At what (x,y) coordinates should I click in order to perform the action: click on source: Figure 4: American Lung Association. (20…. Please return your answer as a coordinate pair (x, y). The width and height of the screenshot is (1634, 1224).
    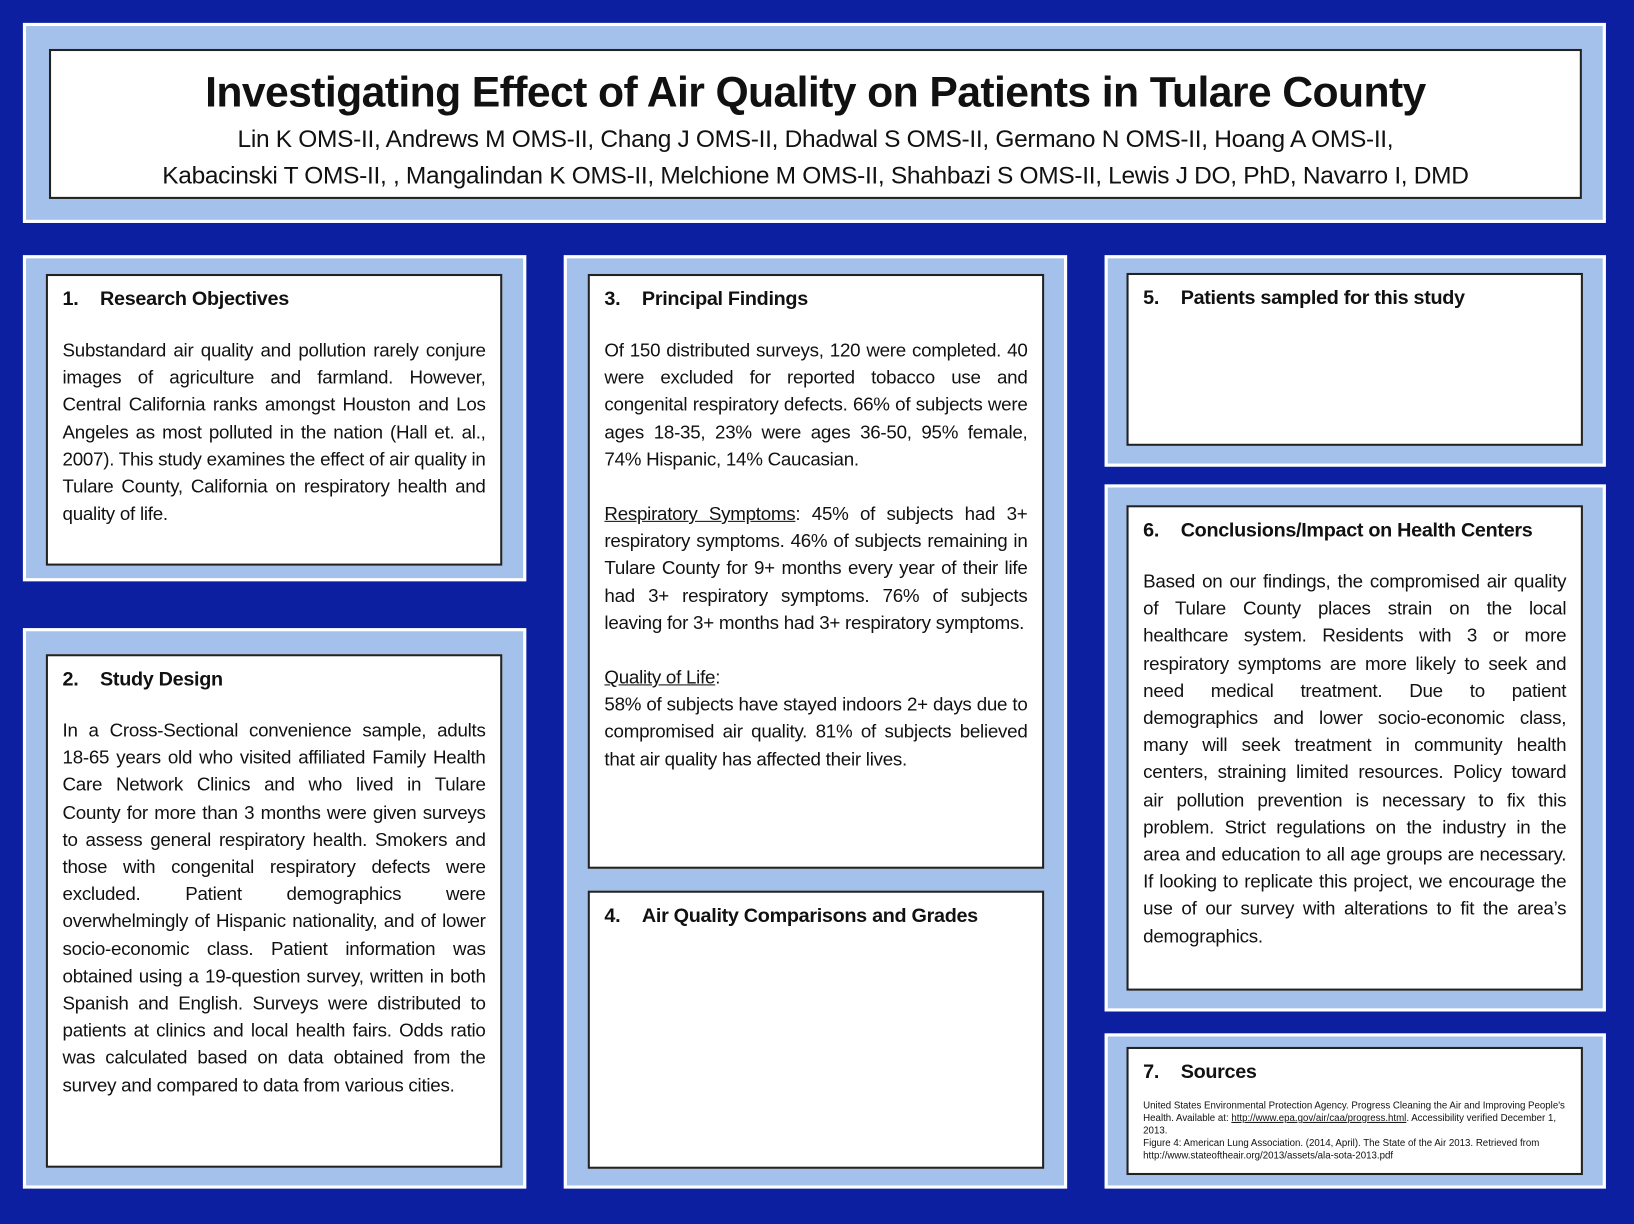
    Looking at the image, I should click on (1354, 1148).